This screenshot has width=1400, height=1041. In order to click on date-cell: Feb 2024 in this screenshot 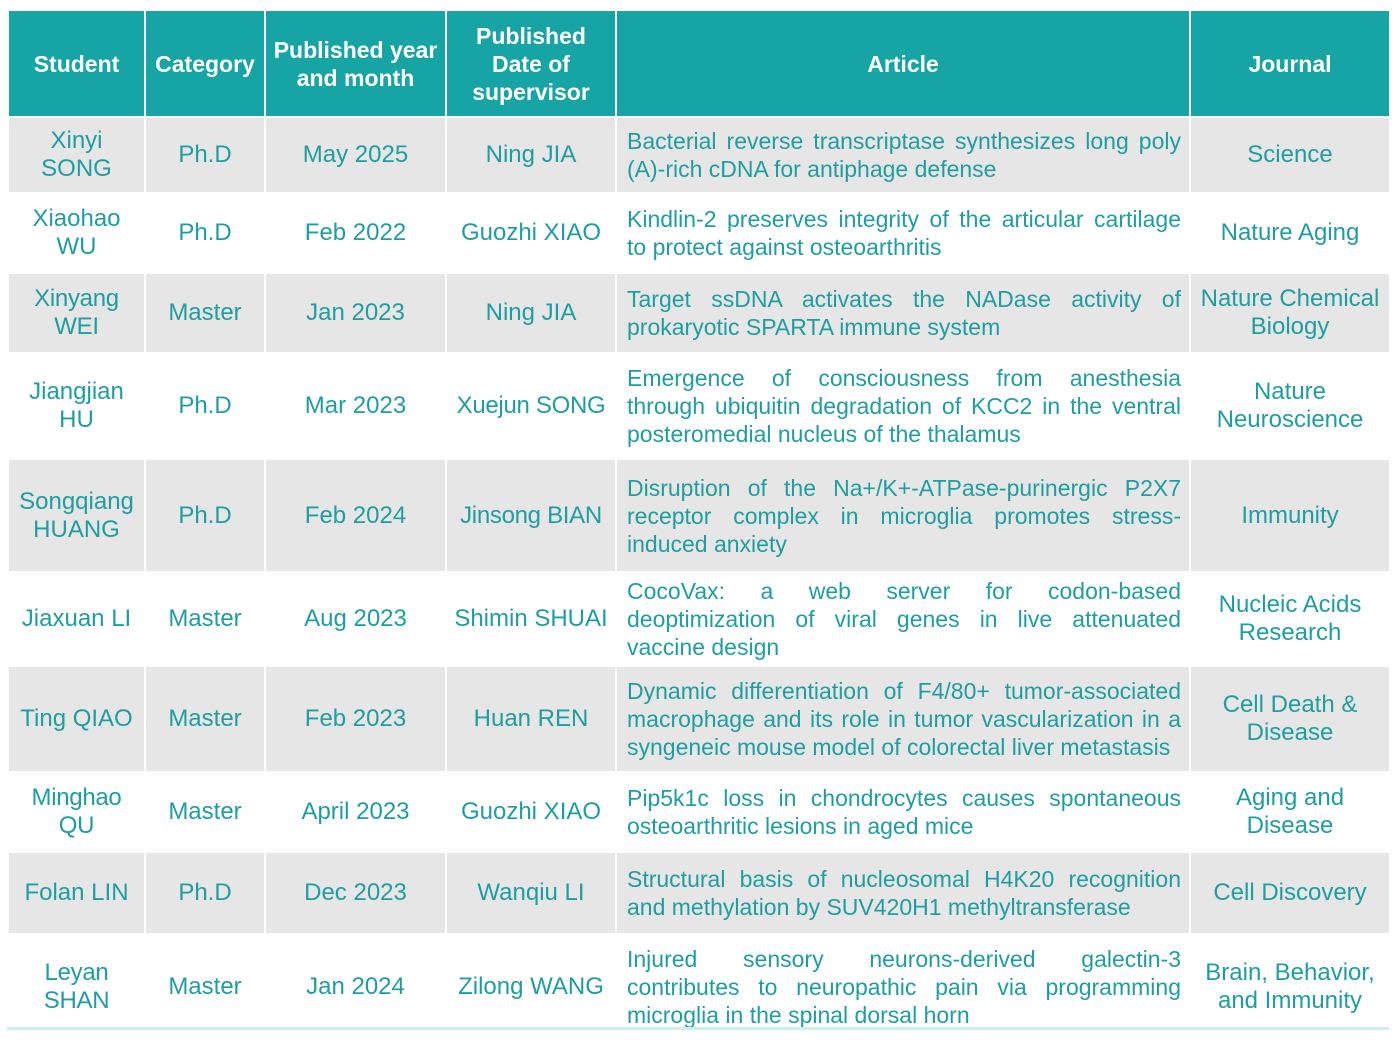, I will do `click(355, 515)`.